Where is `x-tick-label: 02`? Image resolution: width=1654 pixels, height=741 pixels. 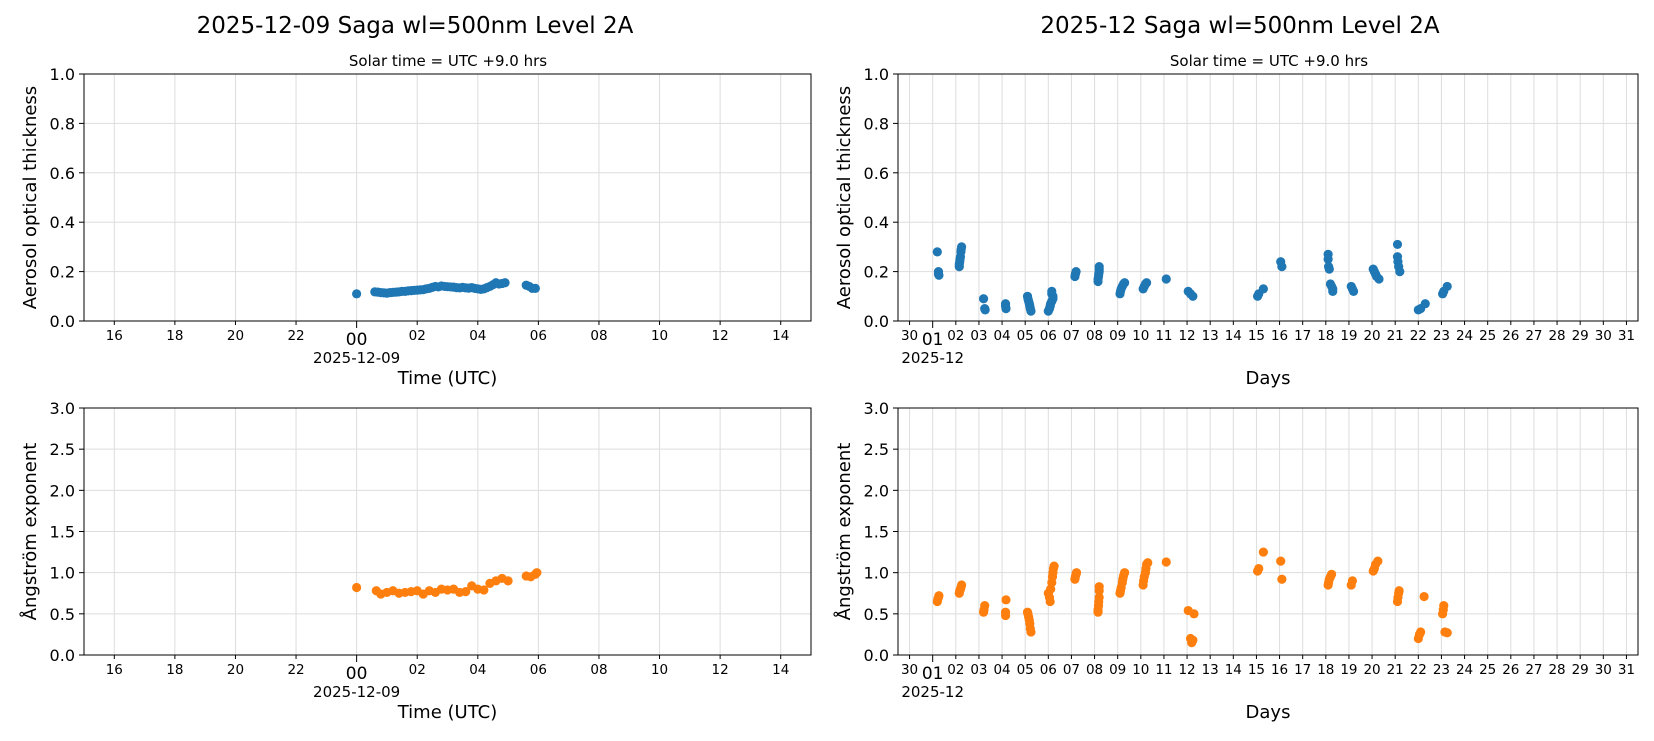 x-tick-label: 02 is located at coordinates (417, 670).